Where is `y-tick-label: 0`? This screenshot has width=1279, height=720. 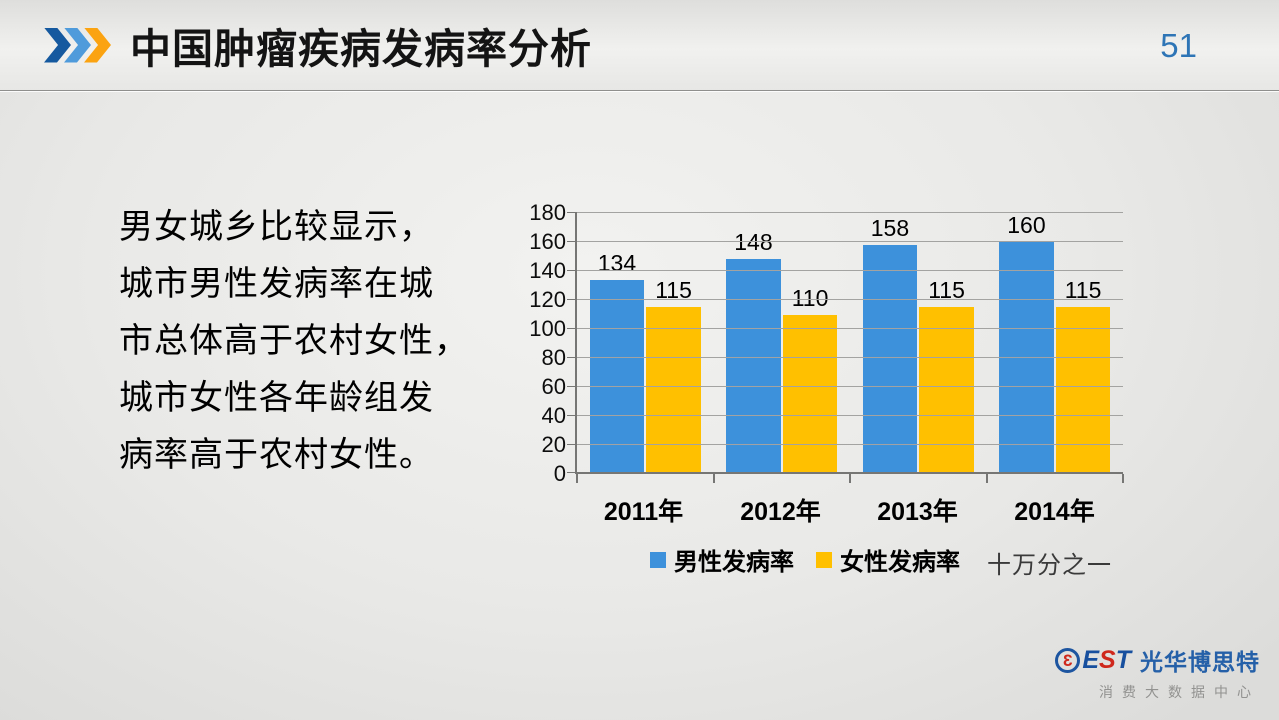 y-tick-label: 0 is located at coordinates (559, 473).